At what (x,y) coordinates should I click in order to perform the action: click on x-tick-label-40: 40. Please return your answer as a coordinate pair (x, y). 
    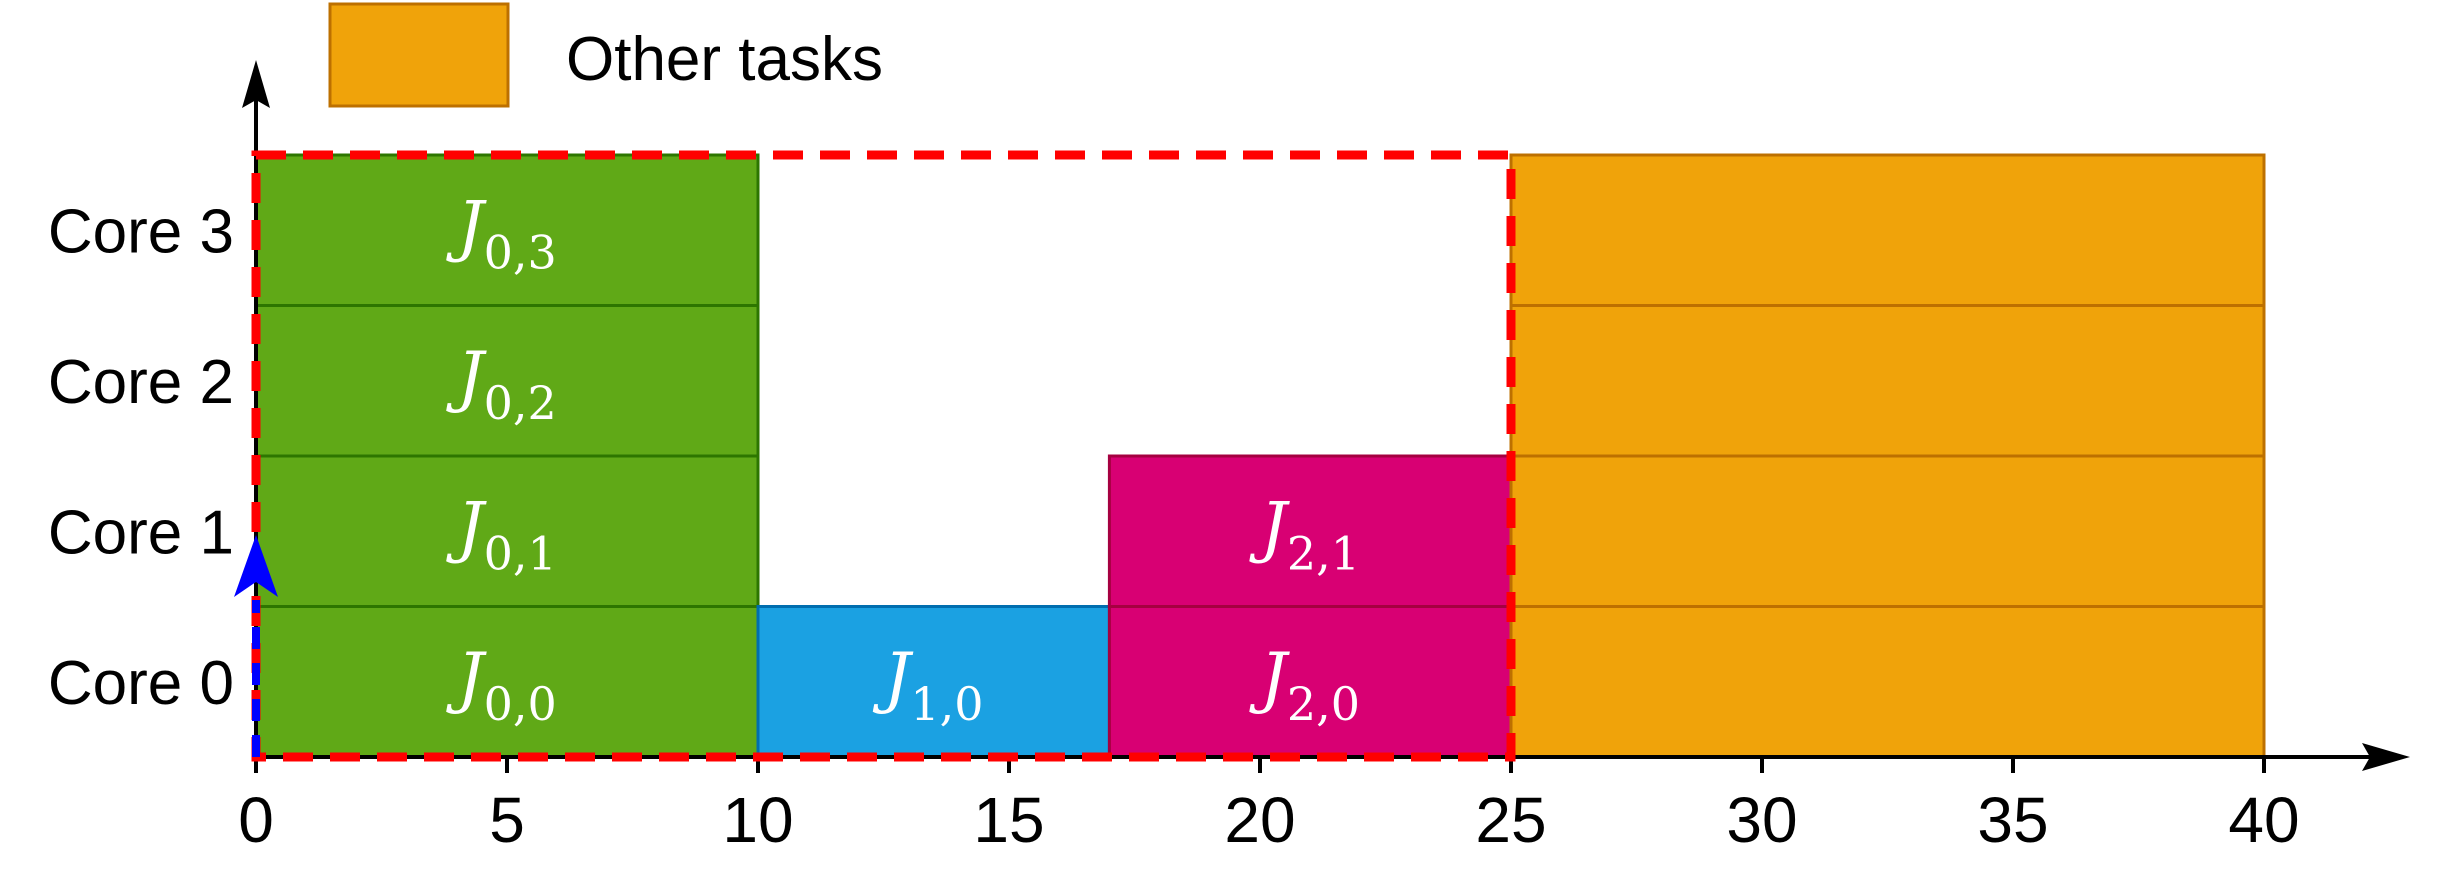
    Looking at the image, I should click on (2263, 820).